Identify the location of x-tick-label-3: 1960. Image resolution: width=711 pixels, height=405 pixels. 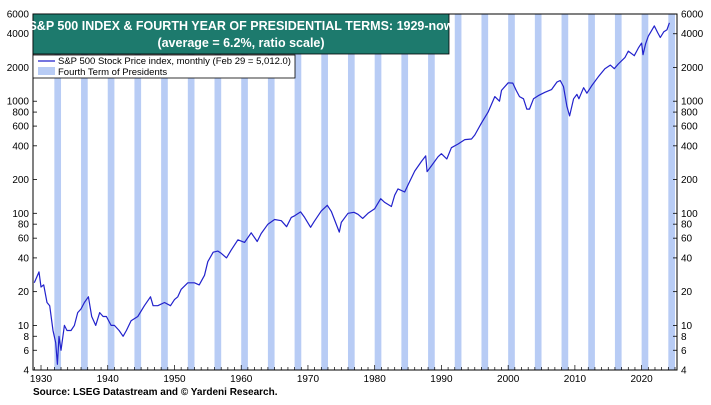
(241, 379).